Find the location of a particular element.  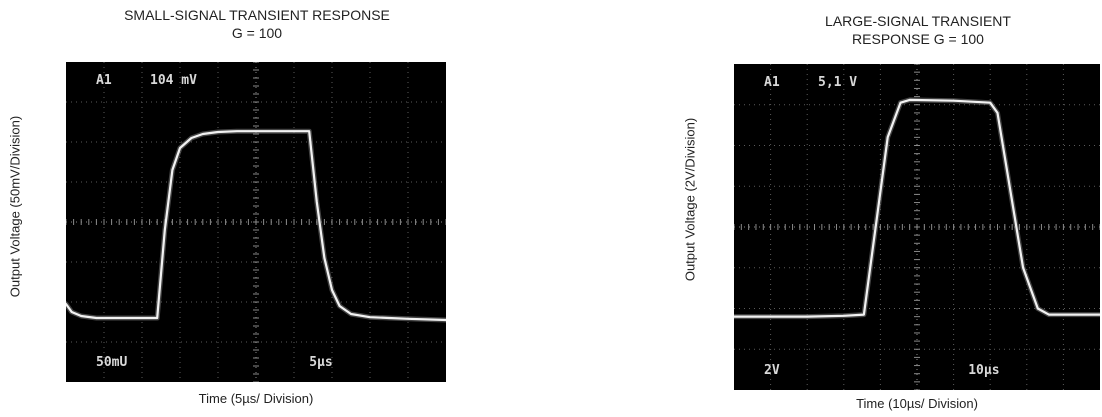

chart-title: LARGE-SIGNAL TRANSIENT RESPONSE G = 100 is located at coordinates (918, 30).